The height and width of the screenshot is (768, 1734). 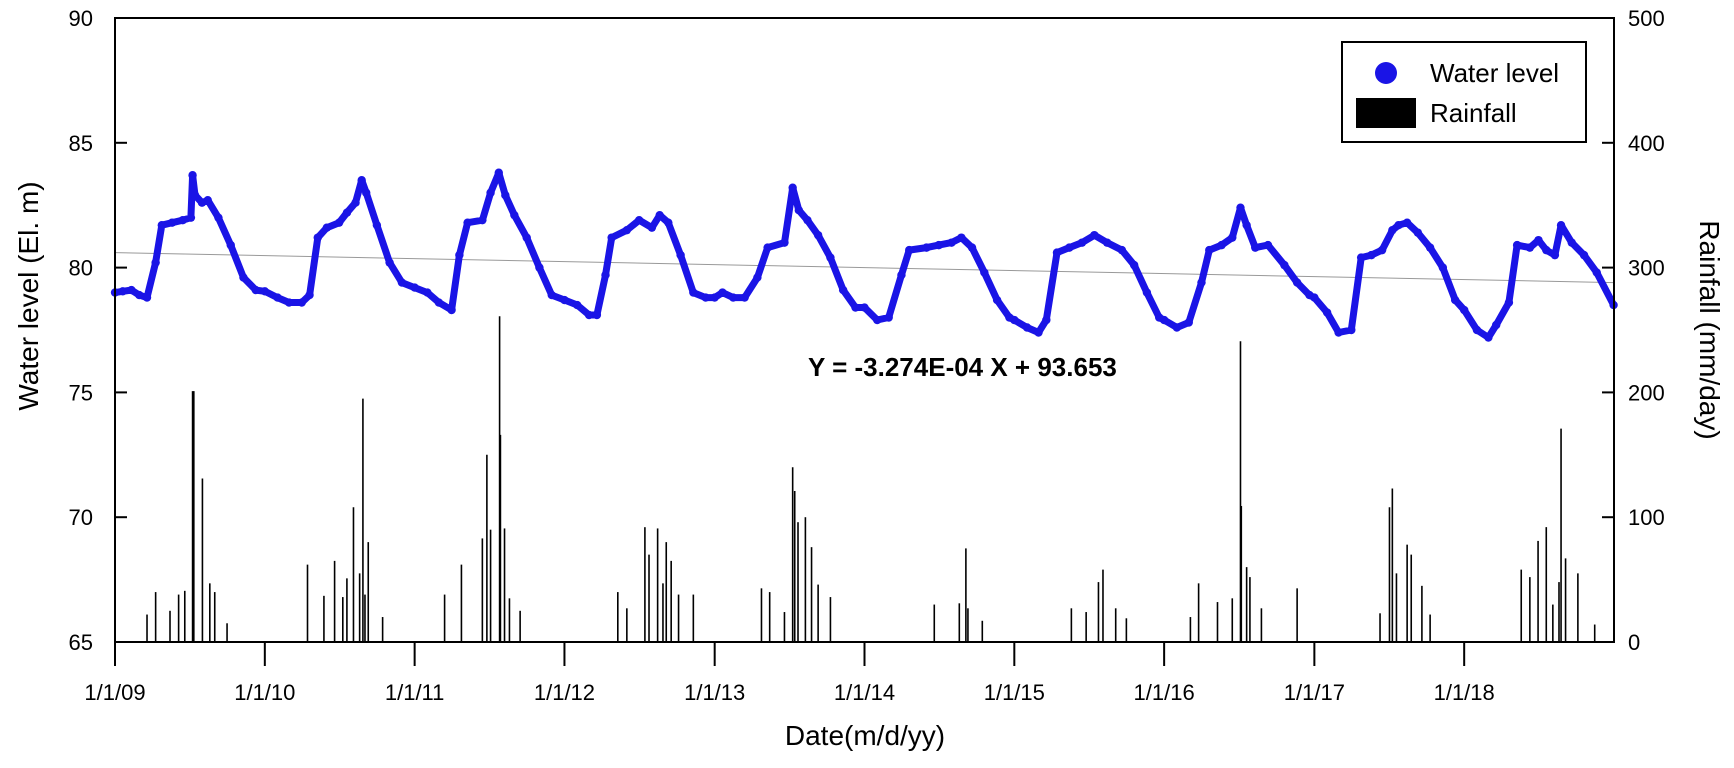 I want to click on y-right-tick-label: 200, so click(x=1646, y=392).